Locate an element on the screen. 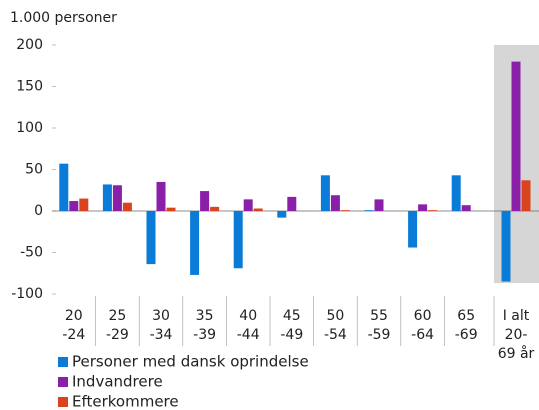  x-tick-label-line: 60 is located at coordinates (423, 316).